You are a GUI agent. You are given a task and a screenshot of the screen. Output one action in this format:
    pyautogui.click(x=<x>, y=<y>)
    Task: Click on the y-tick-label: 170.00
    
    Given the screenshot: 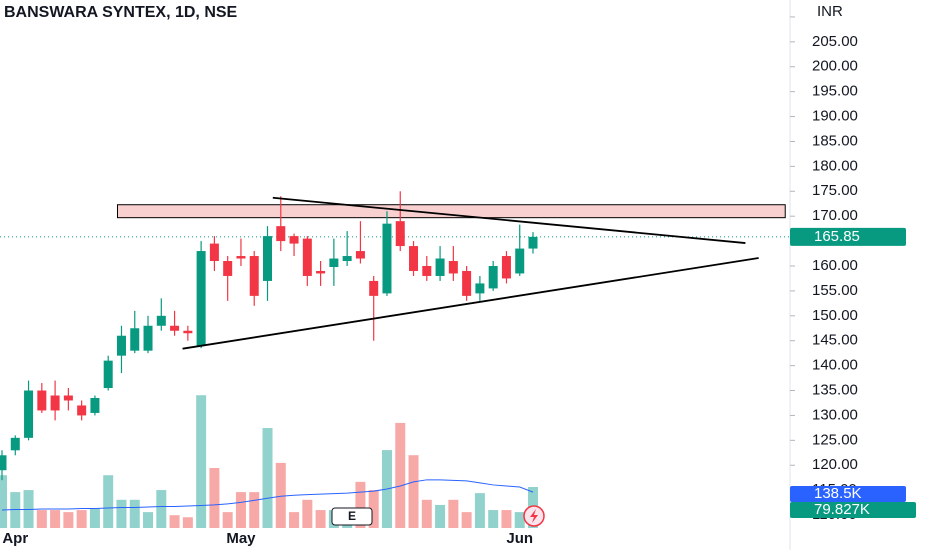 What is the action you would take?
    pyautogui.click(x=835, y=215)
    